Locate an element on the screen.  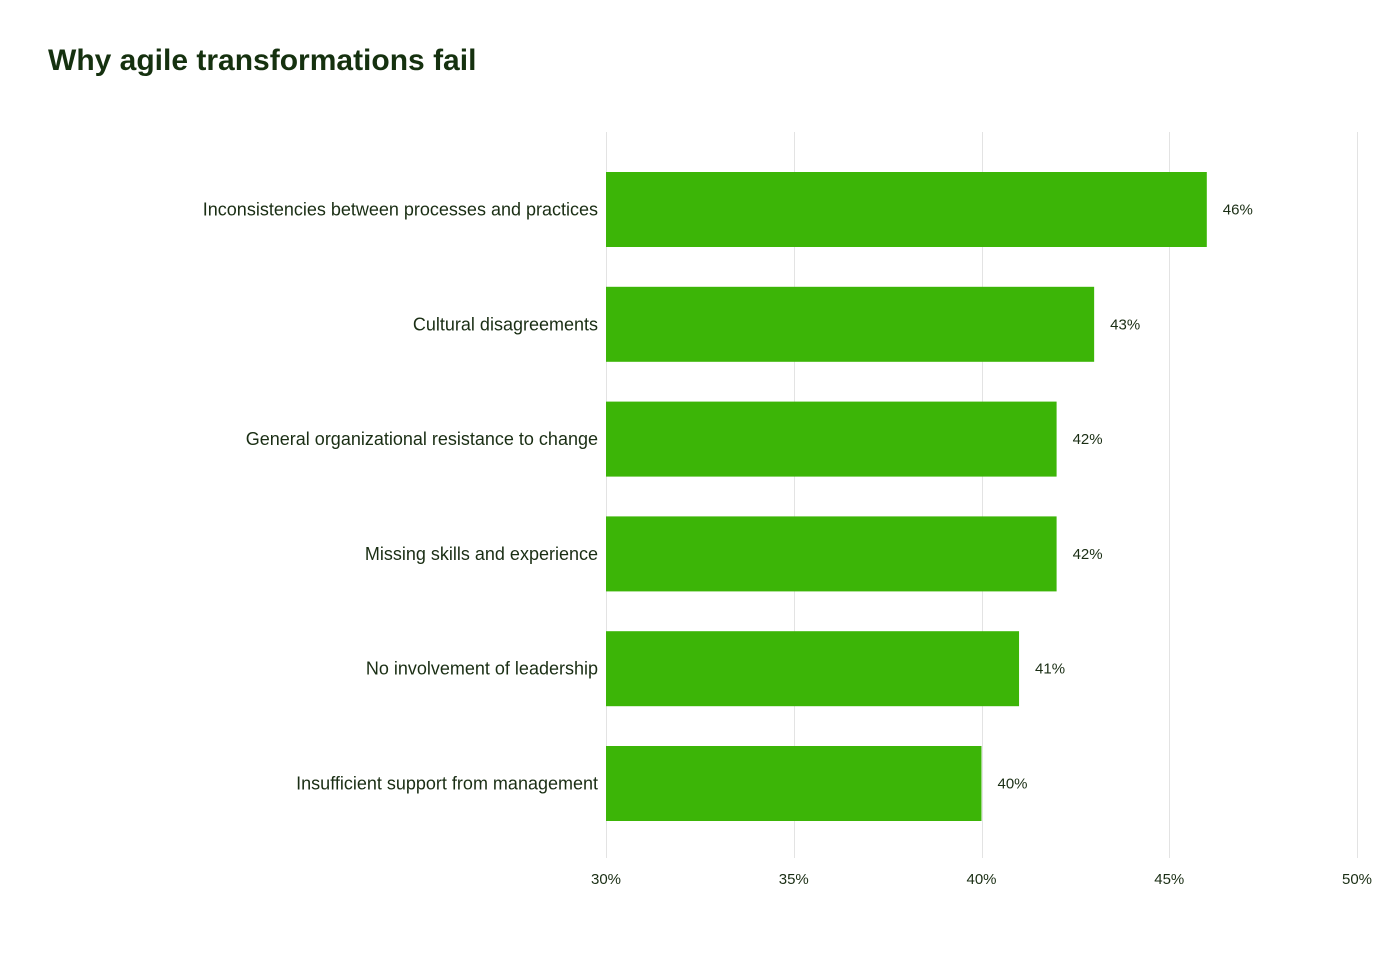
x-tick-label: 30% is located at coordinates (606, 879).